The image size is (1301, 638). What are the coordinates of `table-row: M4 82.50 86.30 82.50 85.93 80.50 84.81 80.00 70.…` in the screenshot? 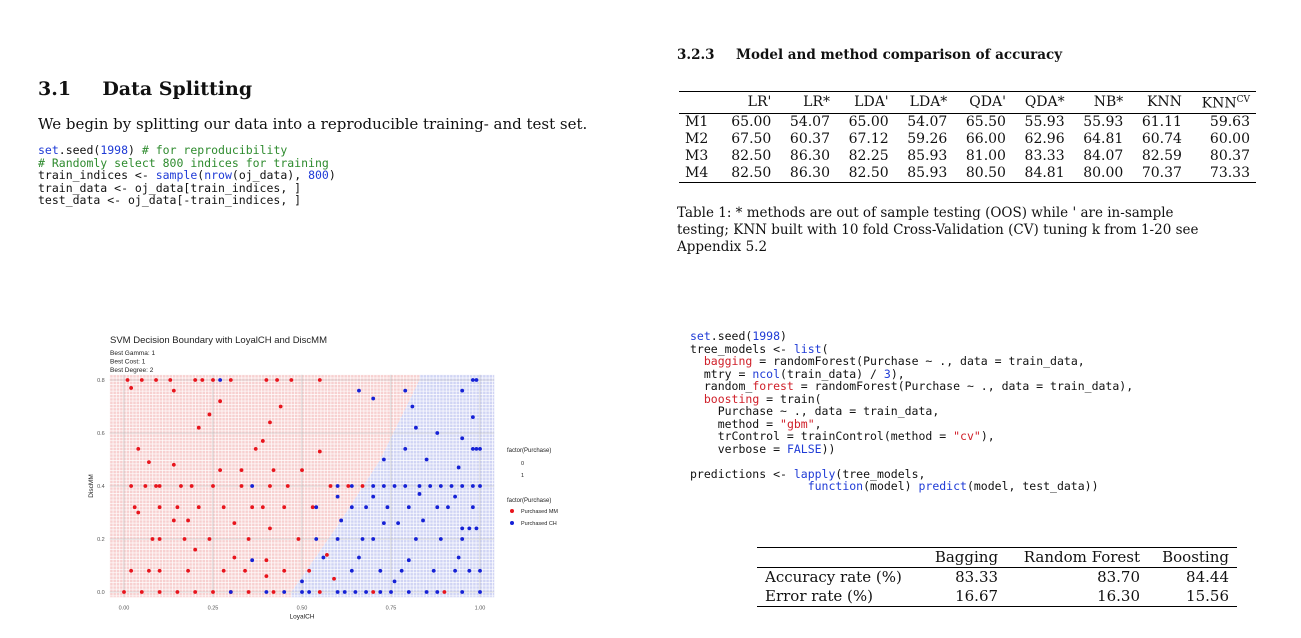 It's located at (967, 173).